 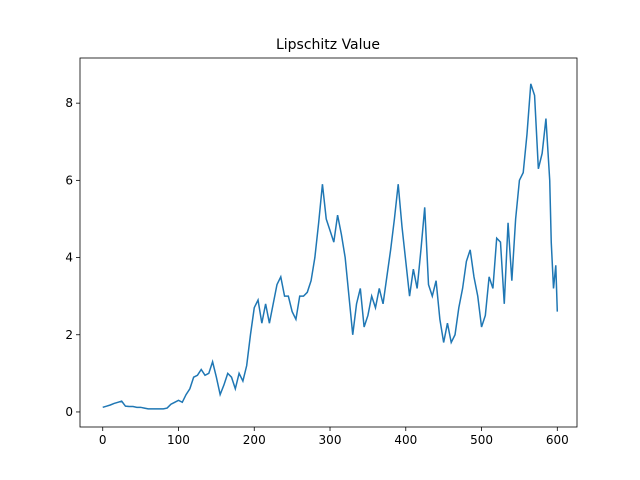 I want to click on y-tick-label: 8, so click(x=69, y=103).